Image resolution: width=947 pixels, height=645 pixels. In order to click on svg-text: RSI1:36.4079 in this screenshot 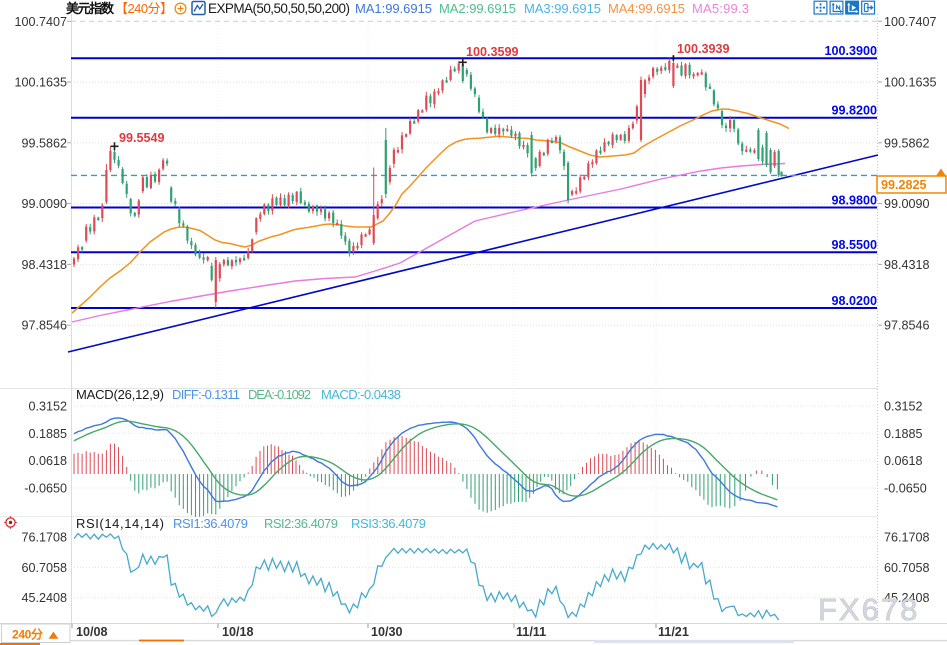, I will do `click(210, 523)`.